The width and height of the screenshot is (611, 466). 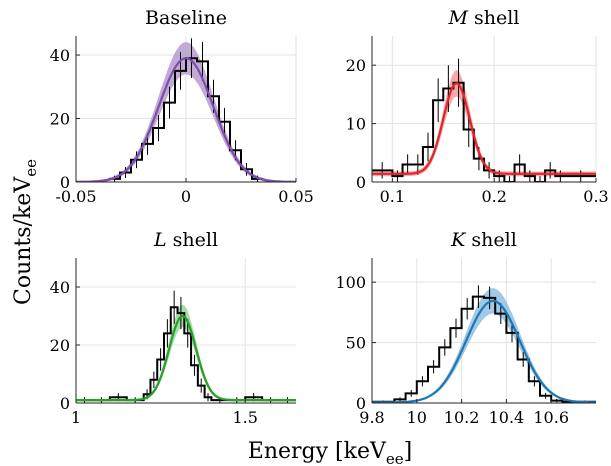 What do you see at coordinates (186, 18) in the screenshot?
I see `panel-title: Baseline` at bounding box center [186, 18].